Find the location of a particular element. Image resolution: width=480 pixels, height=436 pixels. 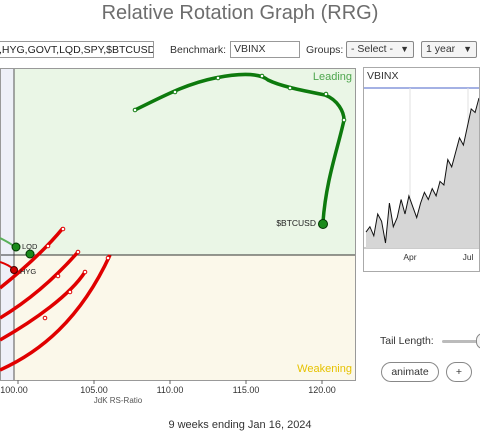

period-select: 1 year ▼ is located at coordinates (449, 49).